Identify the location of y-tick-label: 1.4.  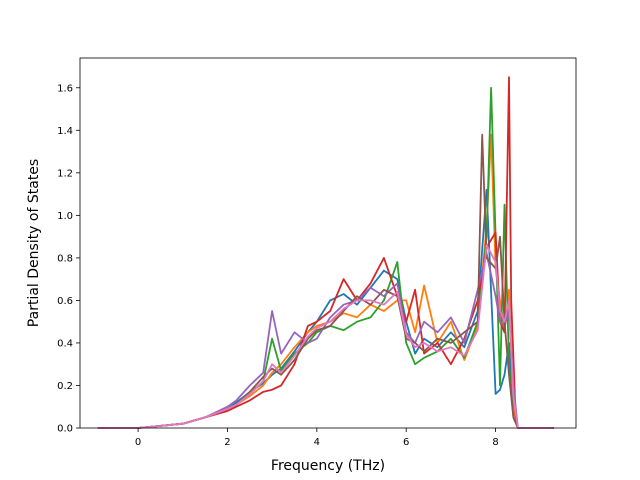
(65, 131).